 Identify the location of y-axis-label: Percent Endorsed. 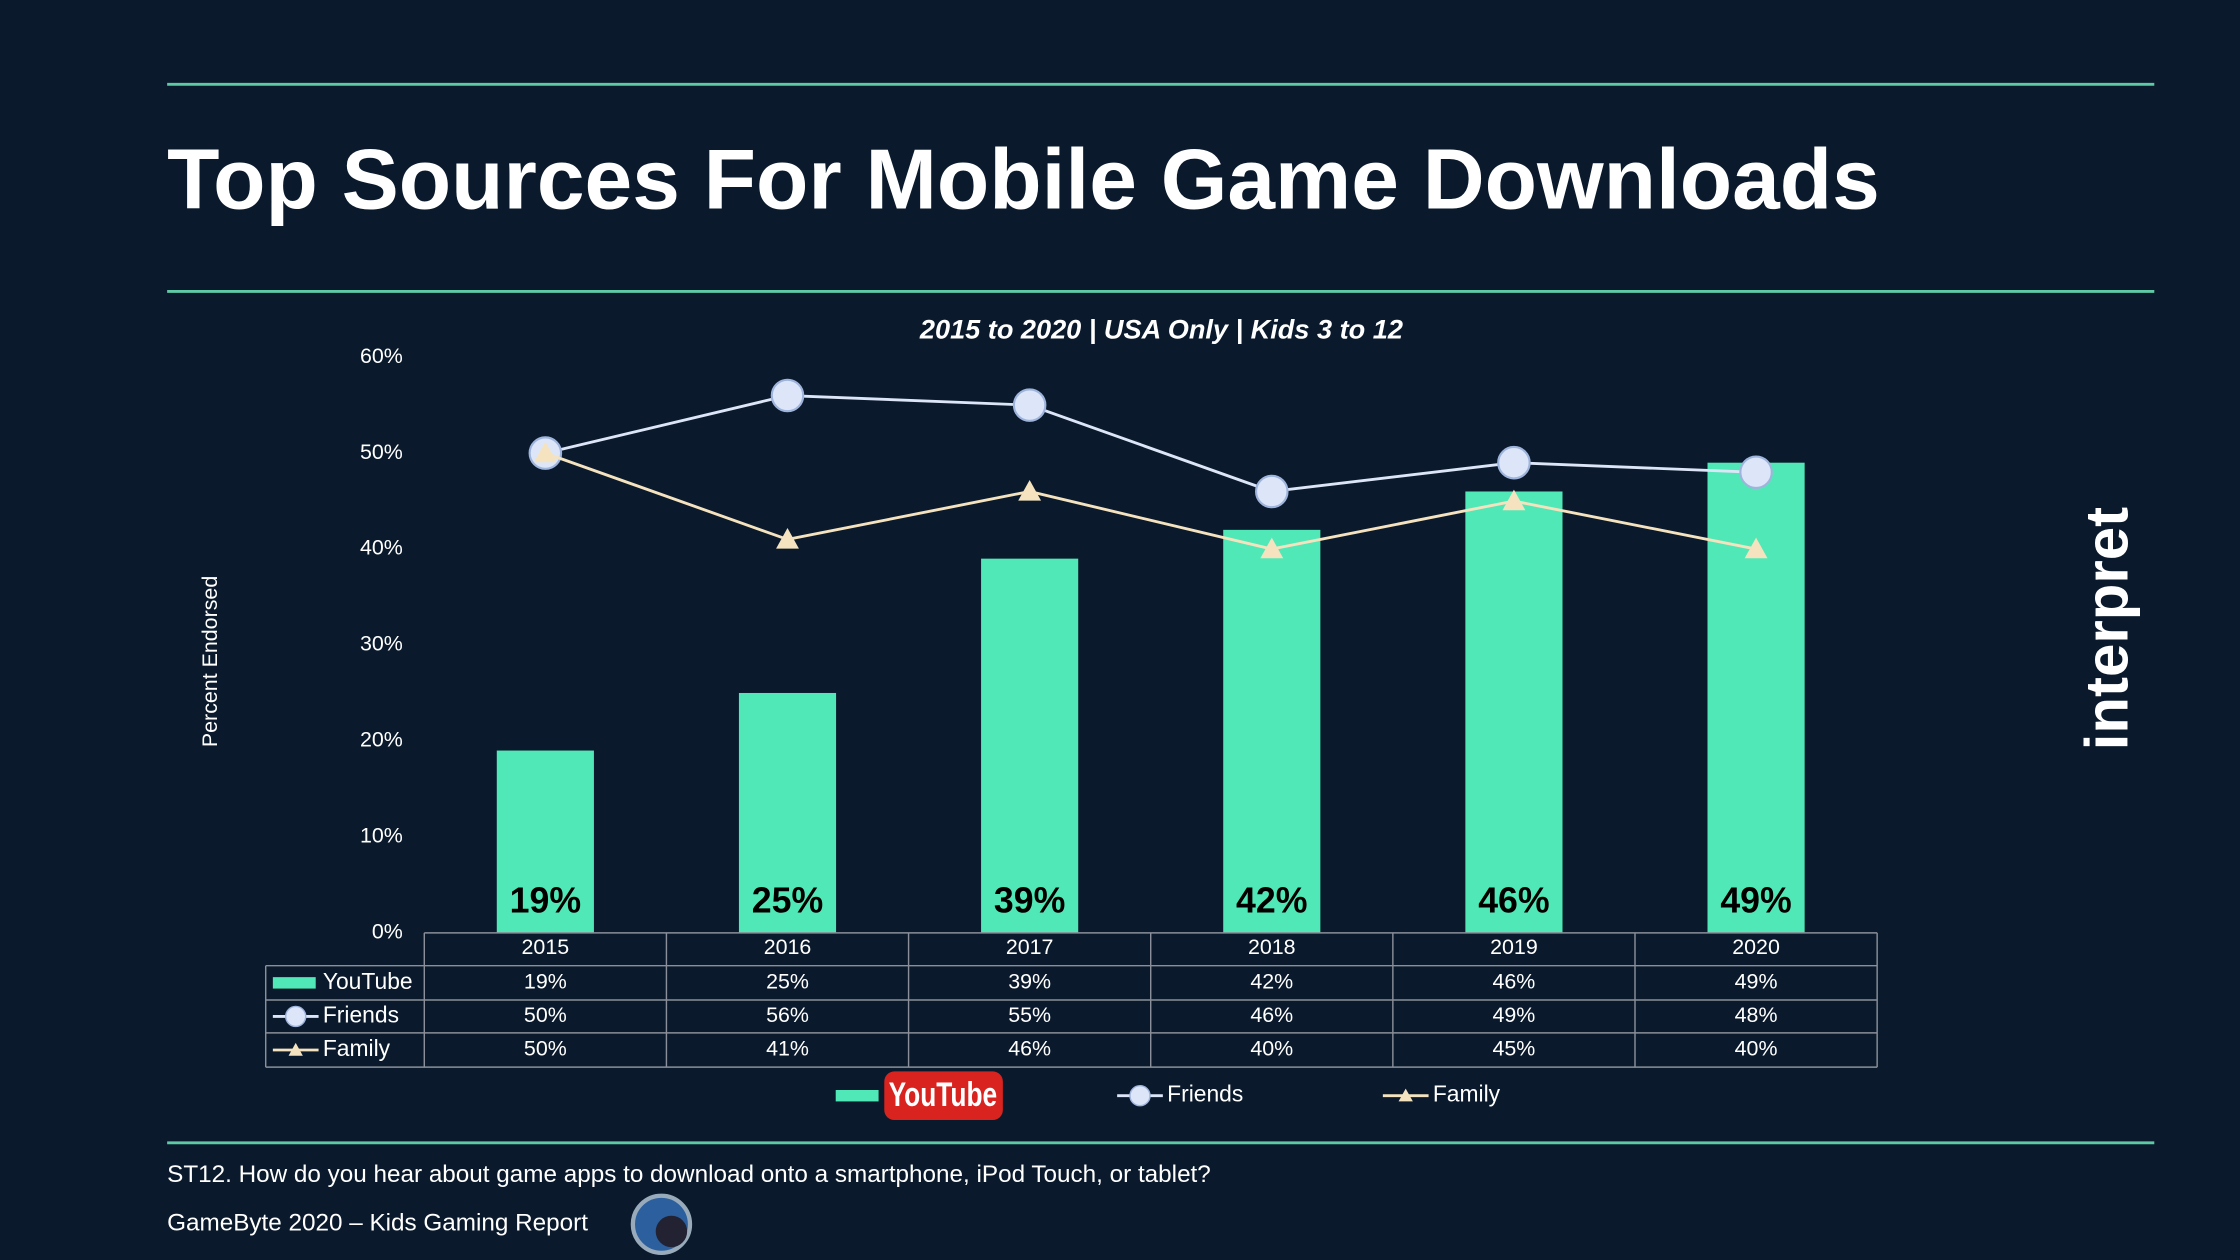
(210, 661).